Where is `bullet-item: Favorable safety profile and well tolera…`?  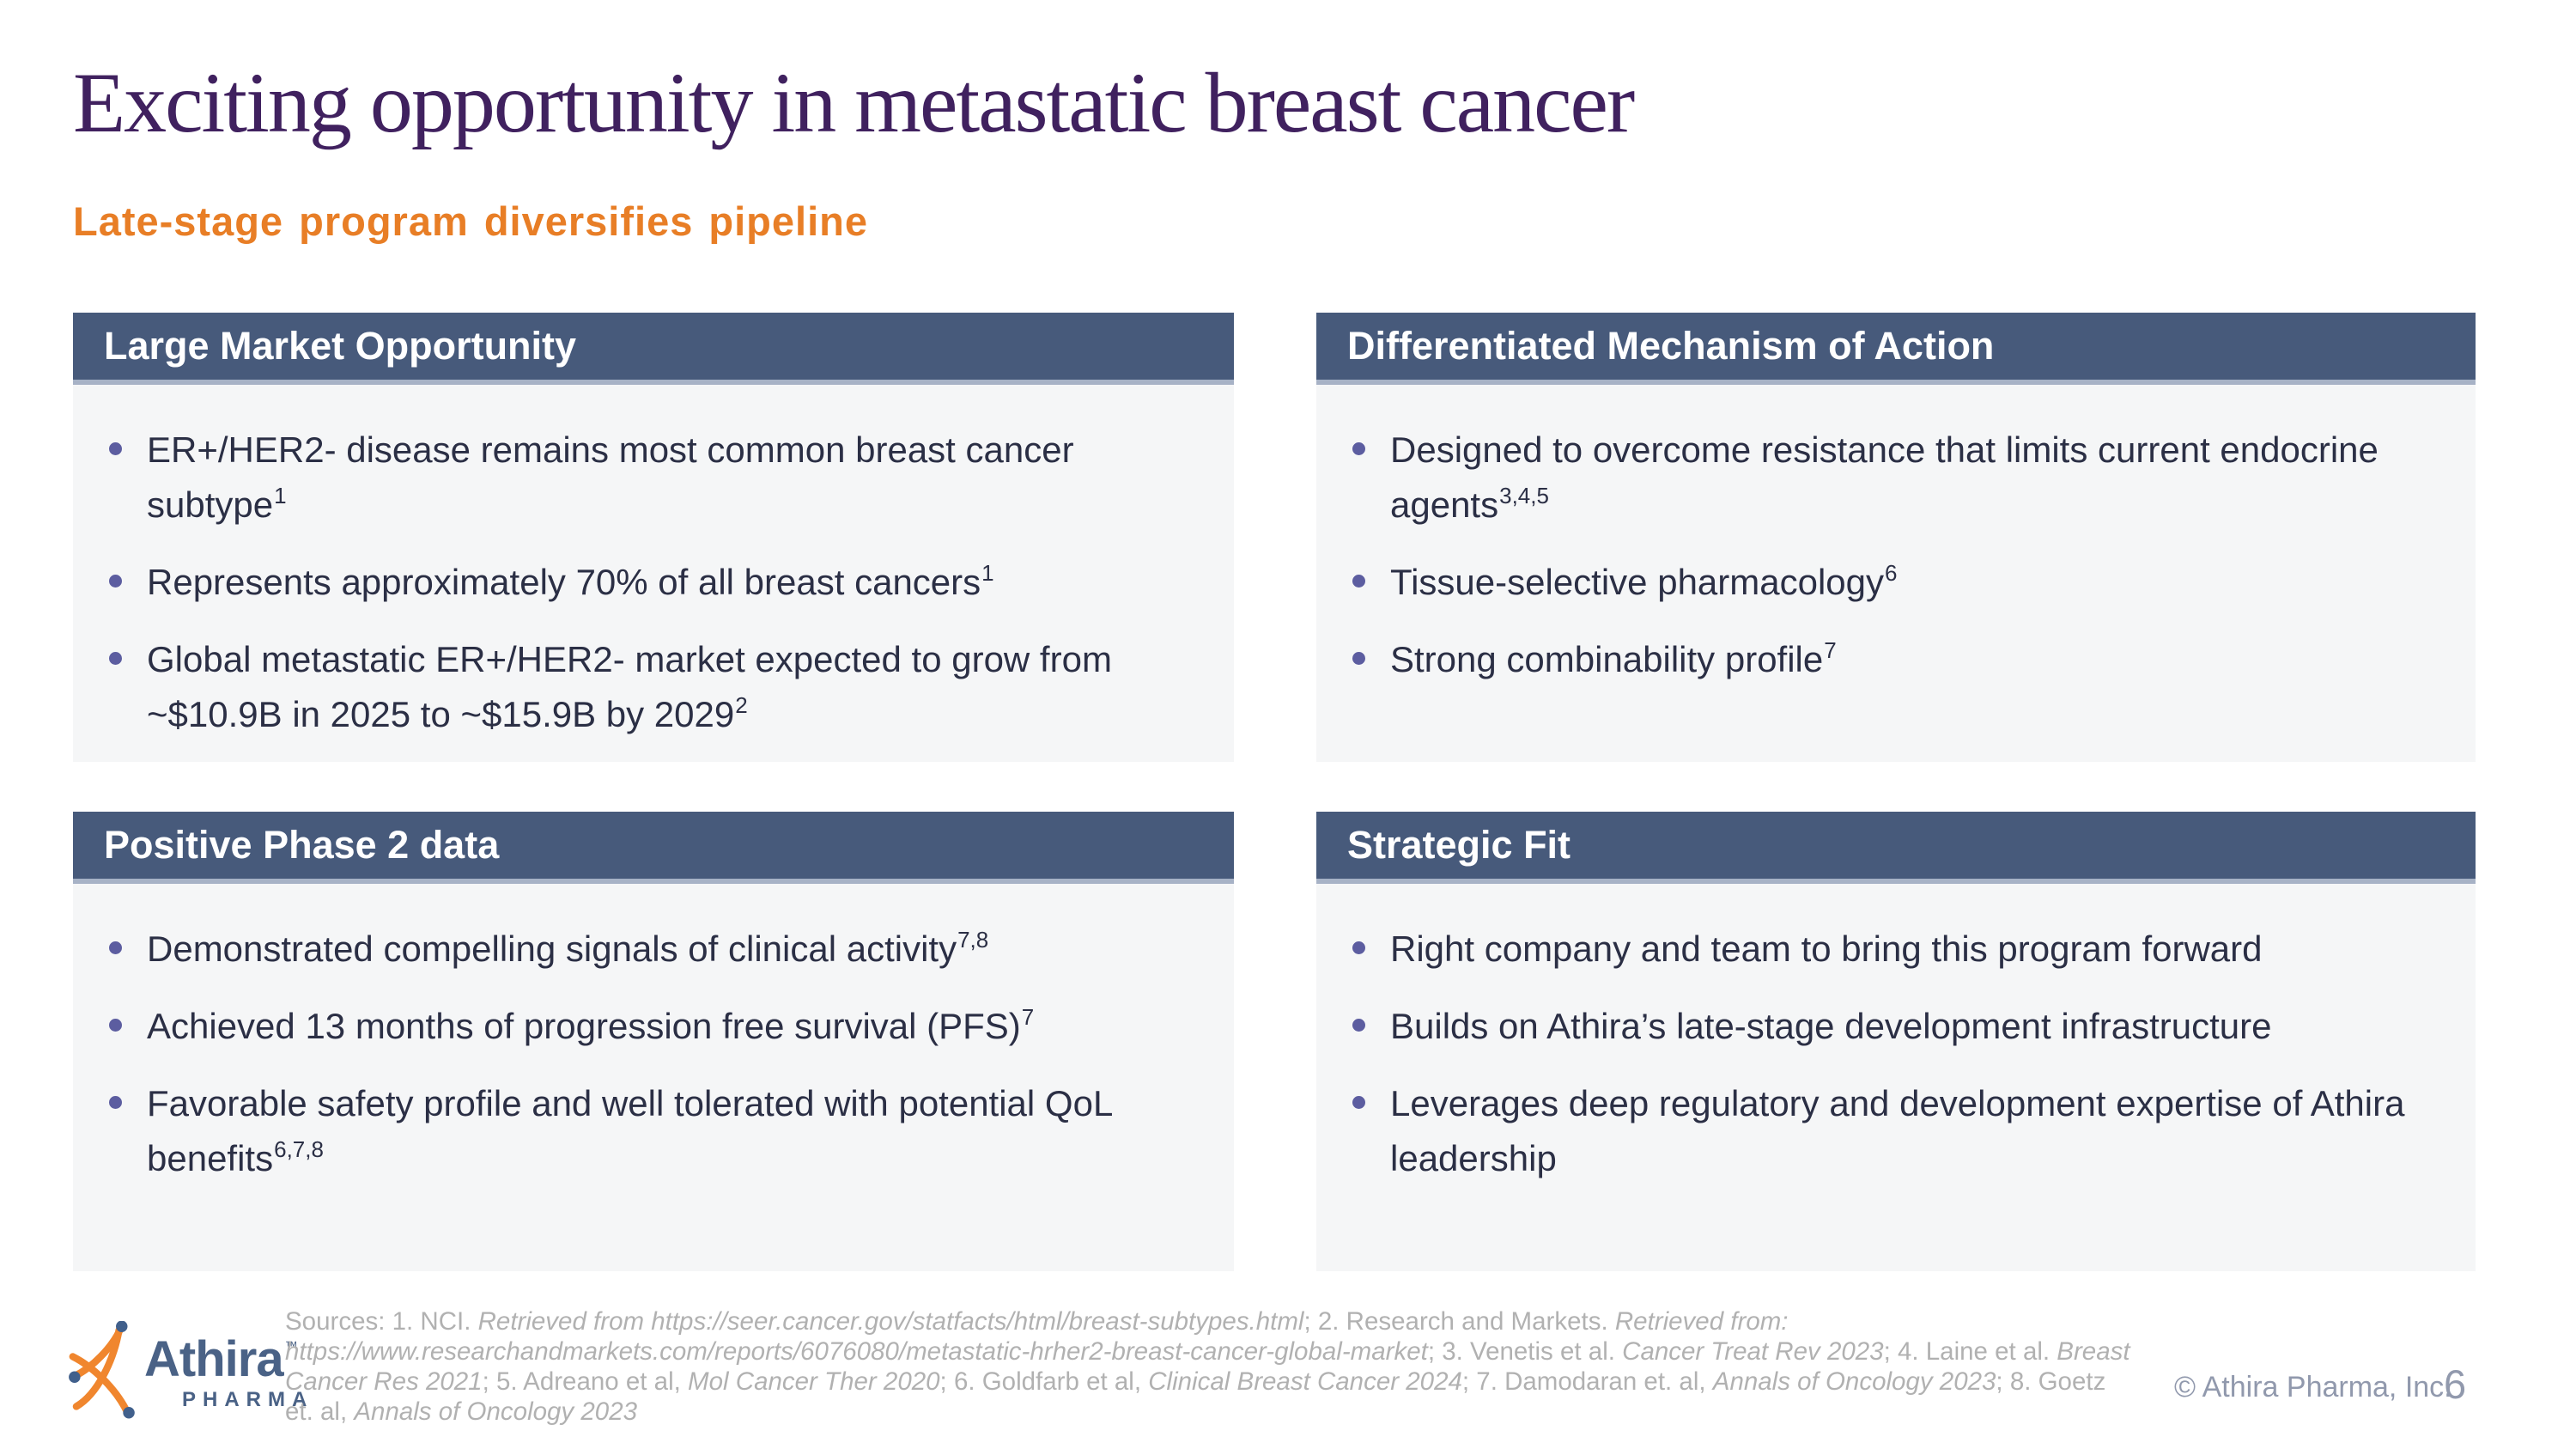 bullet-item: Favorable safety profile and well tolera… is located at coordinates (653, 1131).